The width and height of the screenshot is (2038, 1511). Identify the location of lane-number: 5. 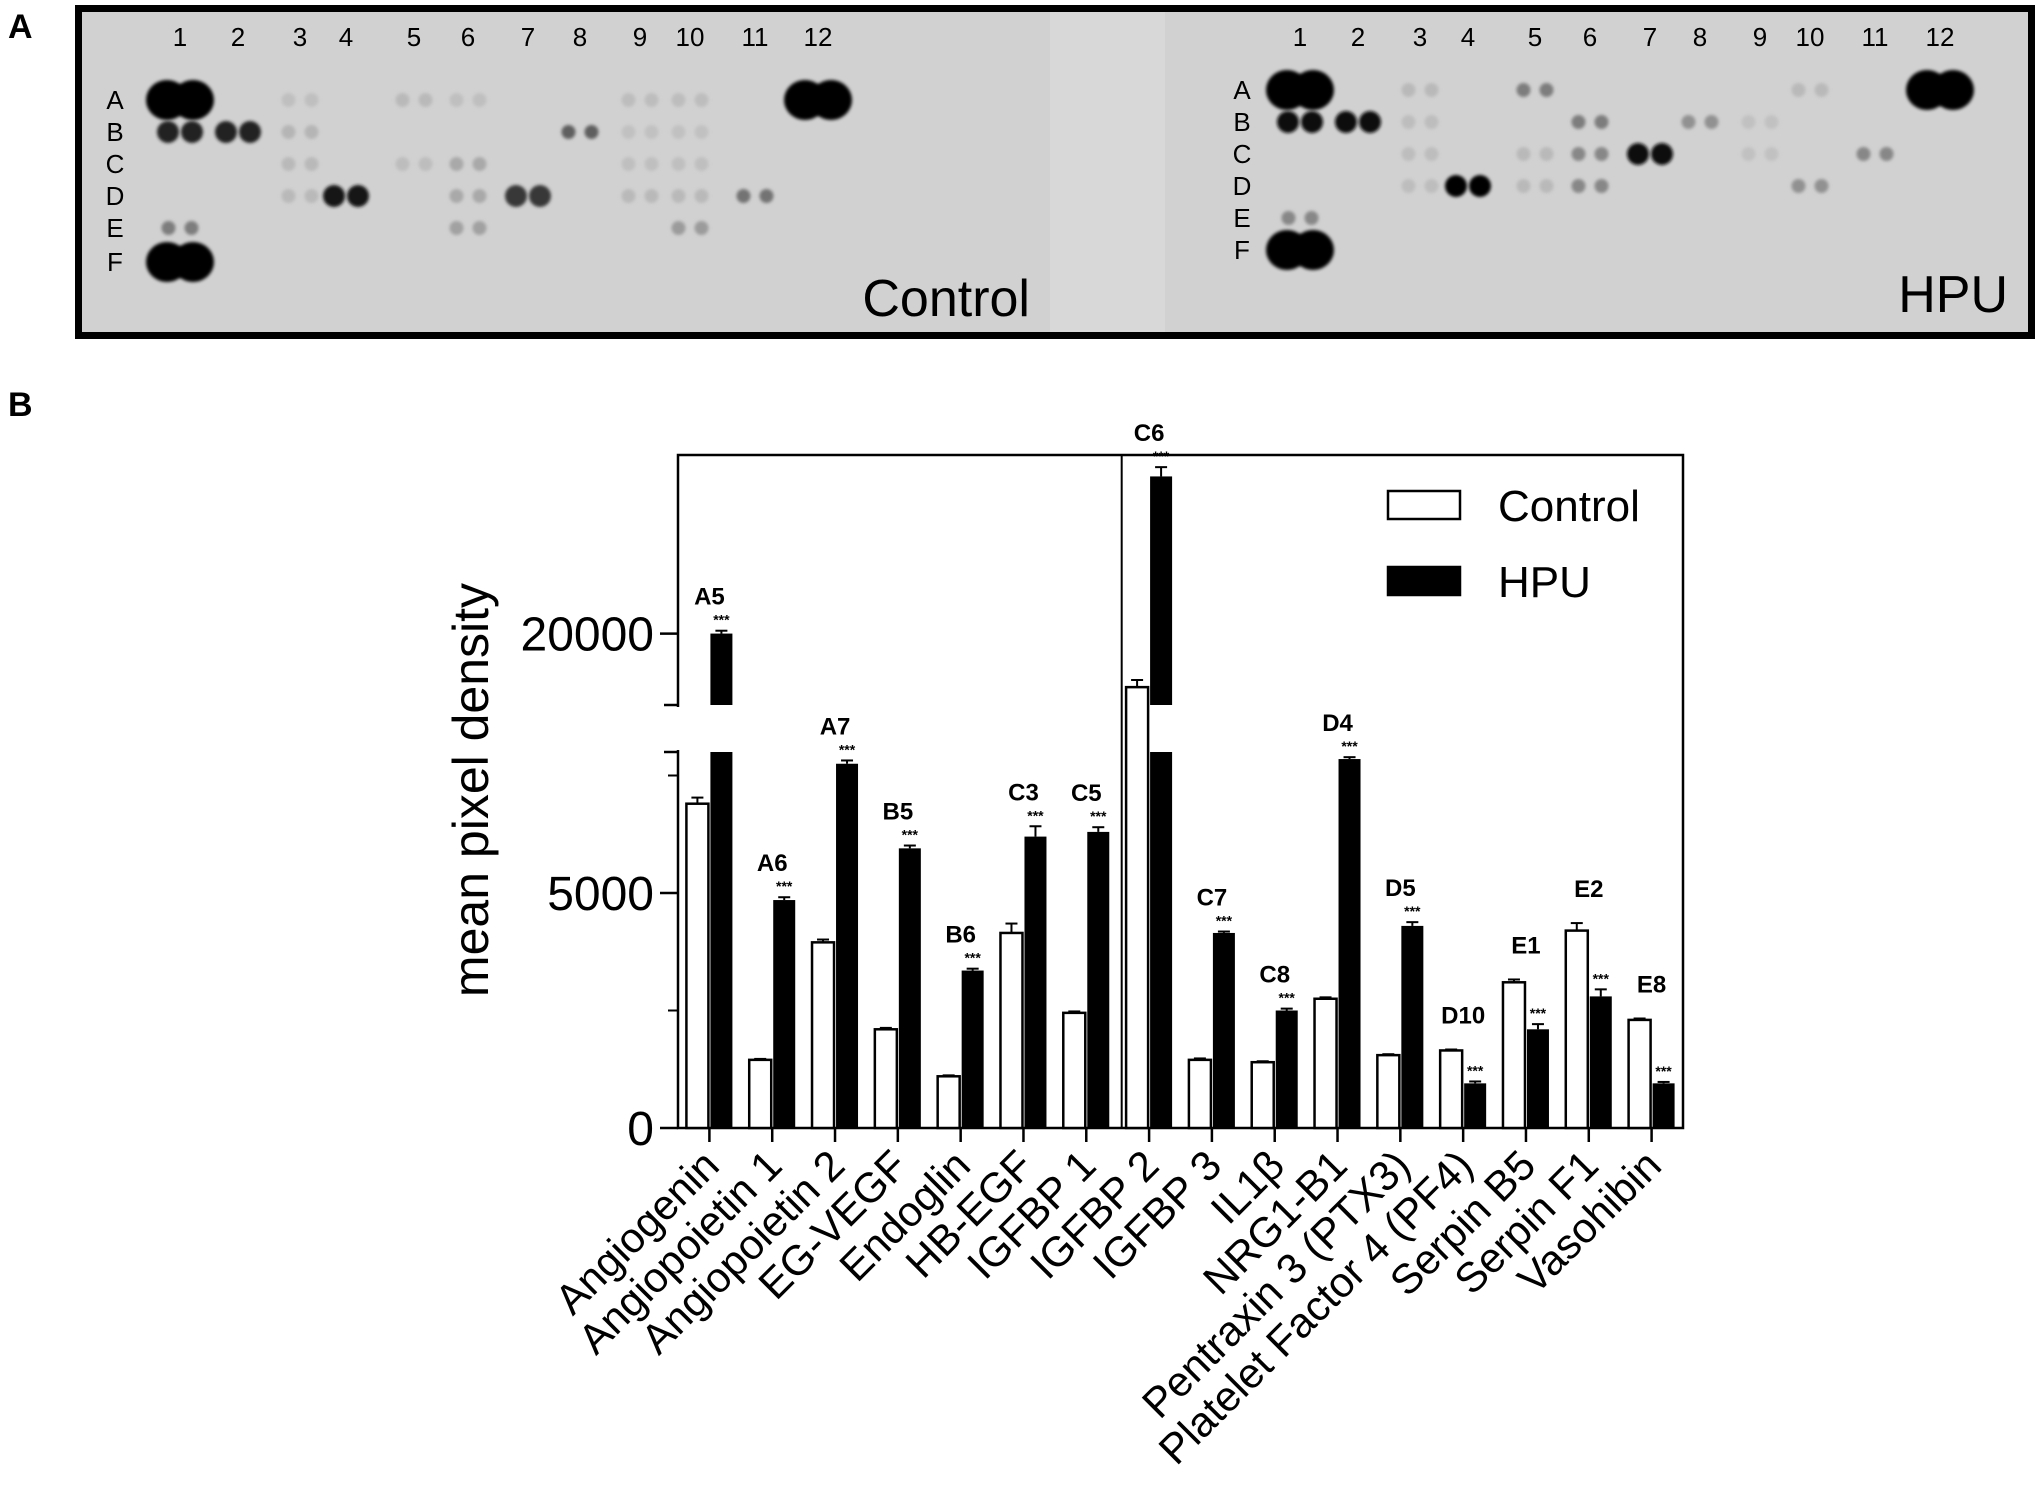
(414, 37).